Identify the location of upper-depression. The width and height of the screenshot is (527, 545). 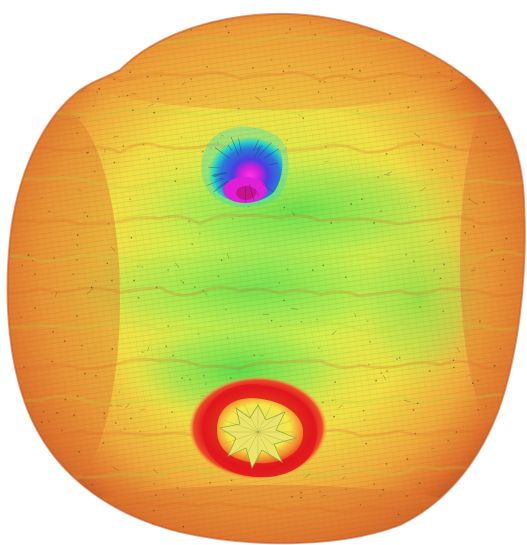
(245, 167).